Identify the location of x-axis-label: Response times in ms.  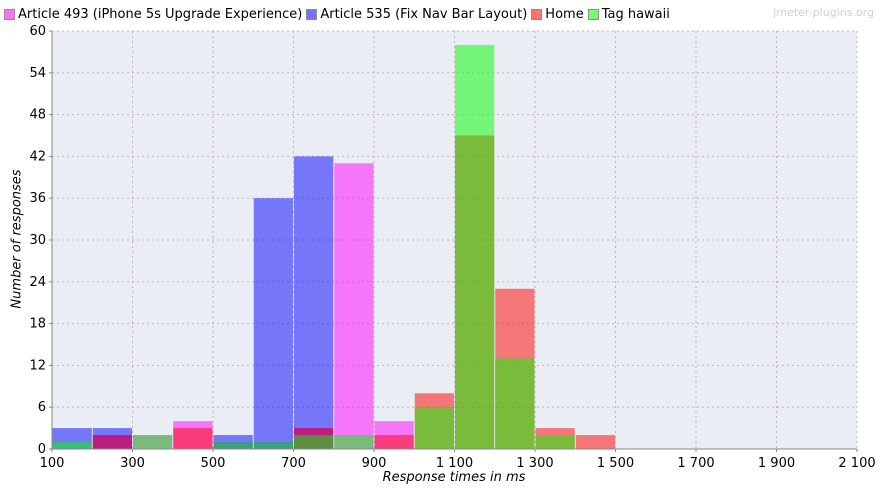
(454, 477).